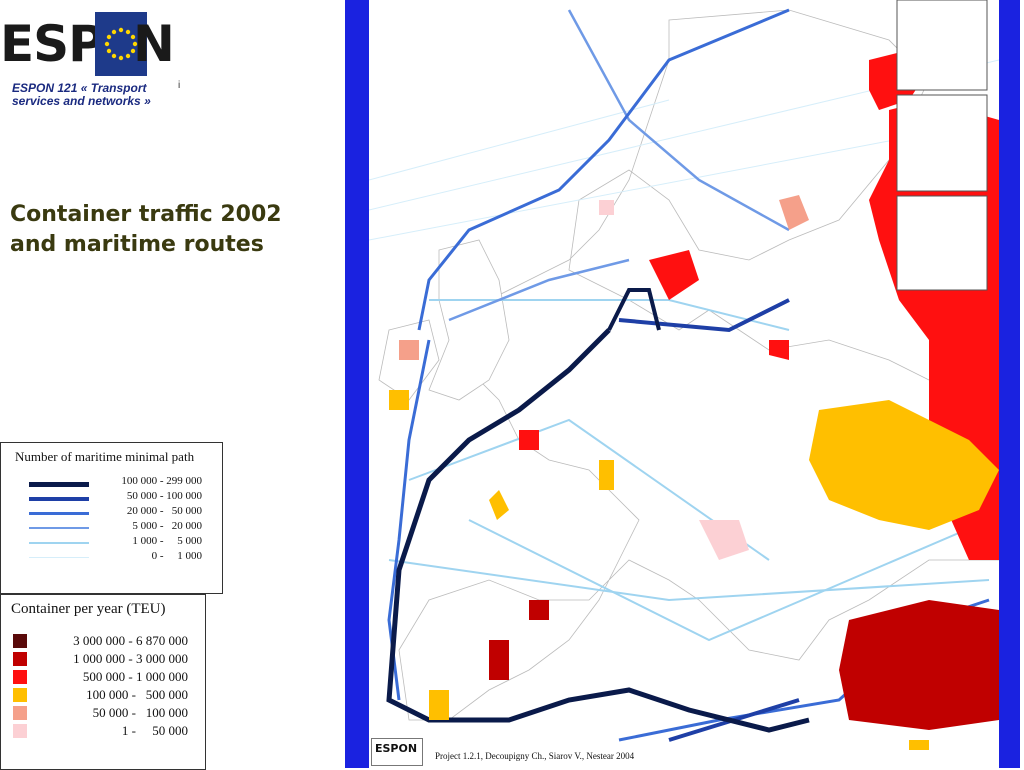  I want to click on legend-label: 0 - 1 000, so click(176, 556).